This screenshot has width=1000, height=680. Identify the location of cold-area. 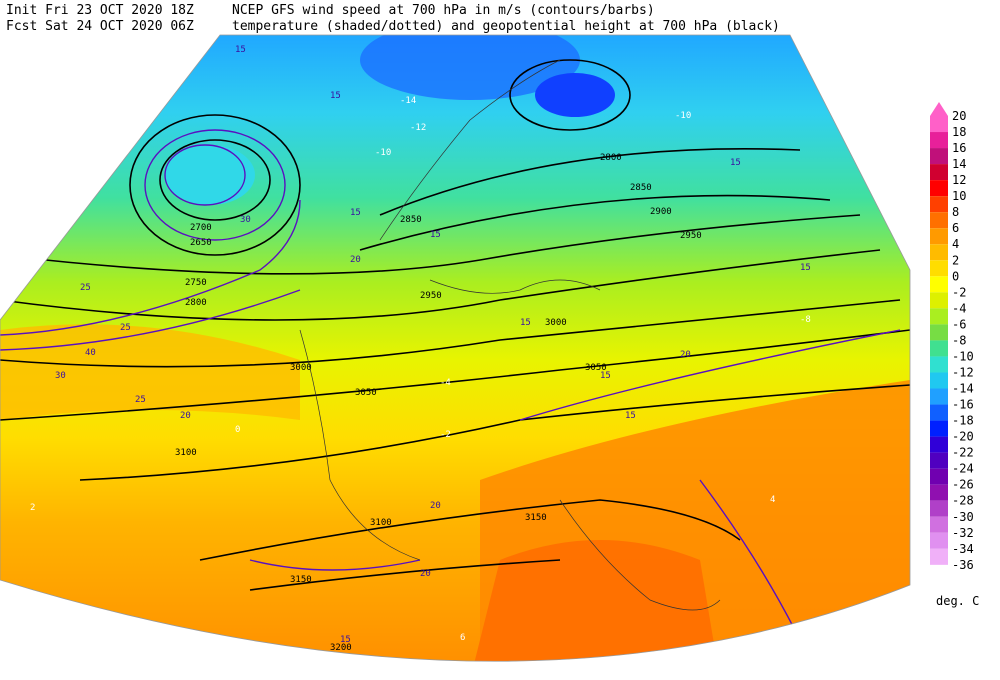
(210, 175).